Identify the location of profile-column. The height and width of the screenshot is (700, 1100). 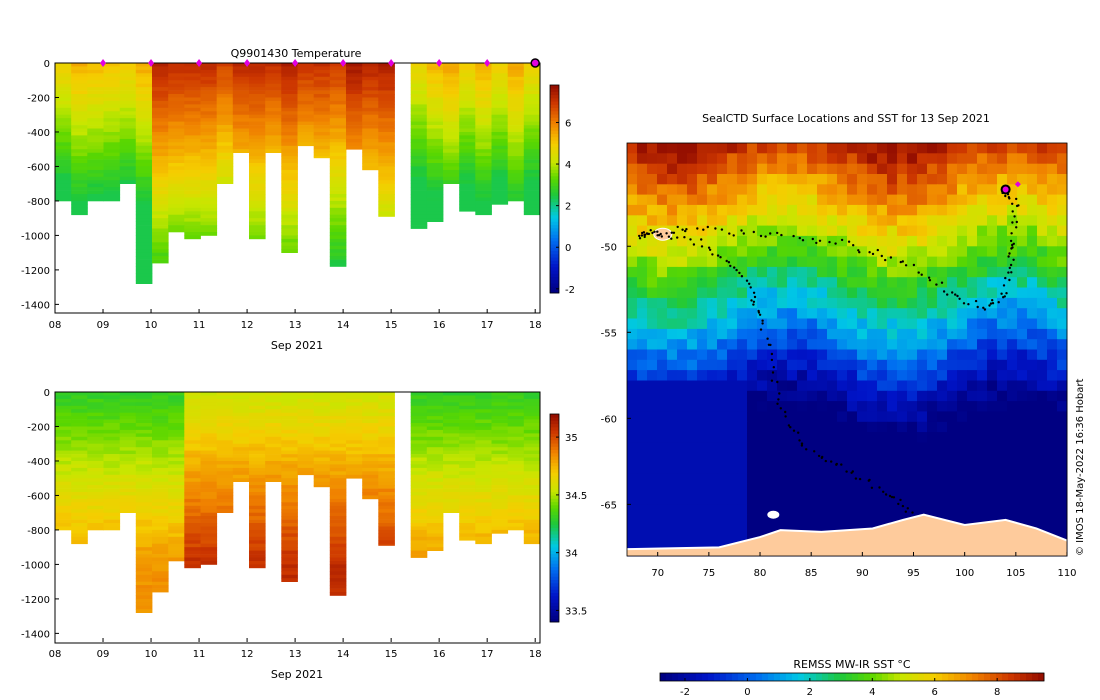
(386, 469).